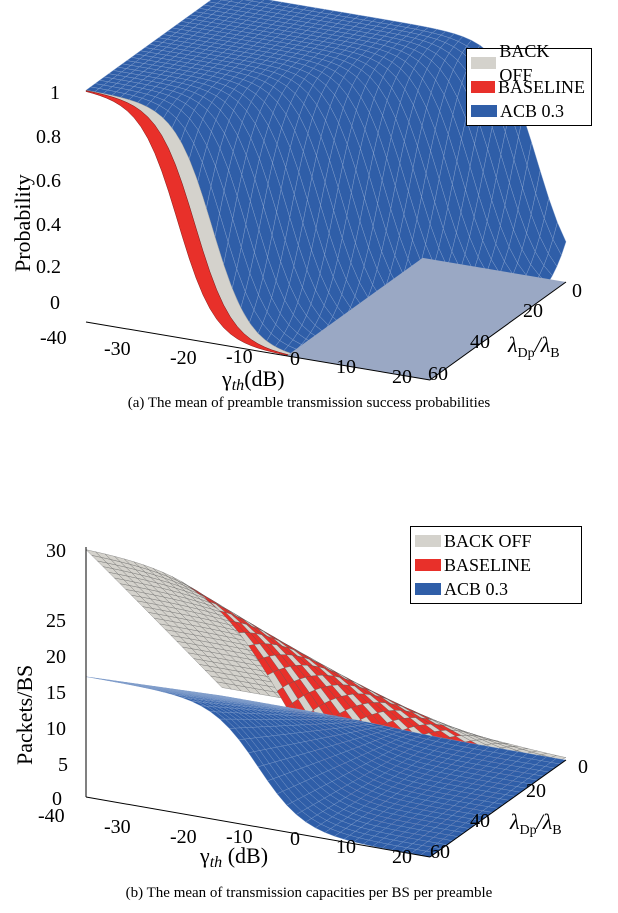 The height and width of the screenshot is (913, 618). Describe the element at coordinates (24, 715) in the screenshot. I see `y-axis-label: Packets/BS` at that location.